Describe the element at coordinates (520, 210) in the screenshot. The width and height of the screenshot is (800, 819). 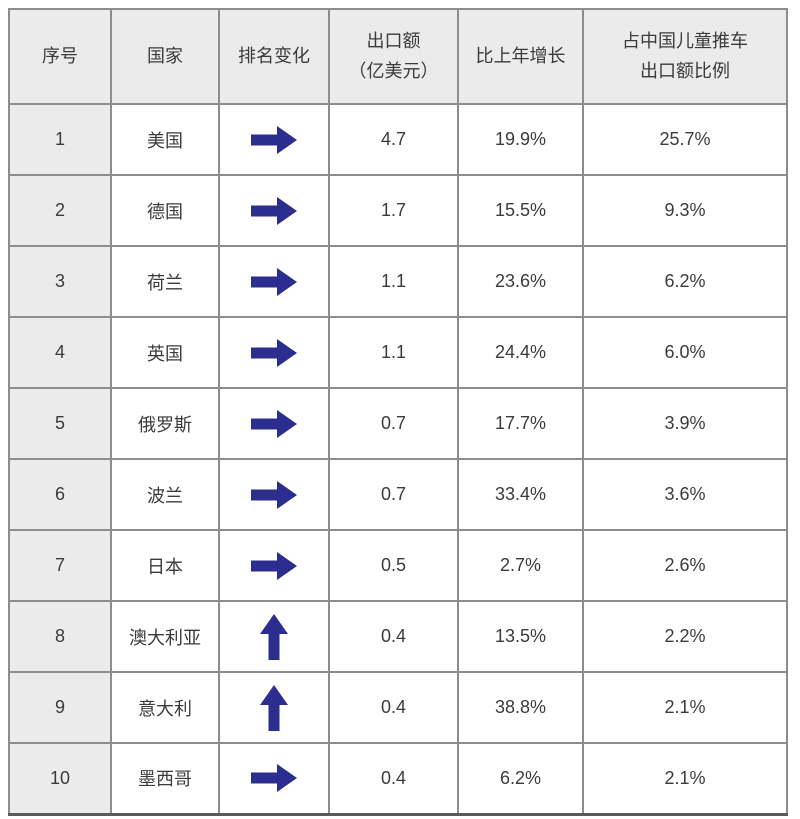
I see `yoy-growth-cell: 15.5%` at that location.